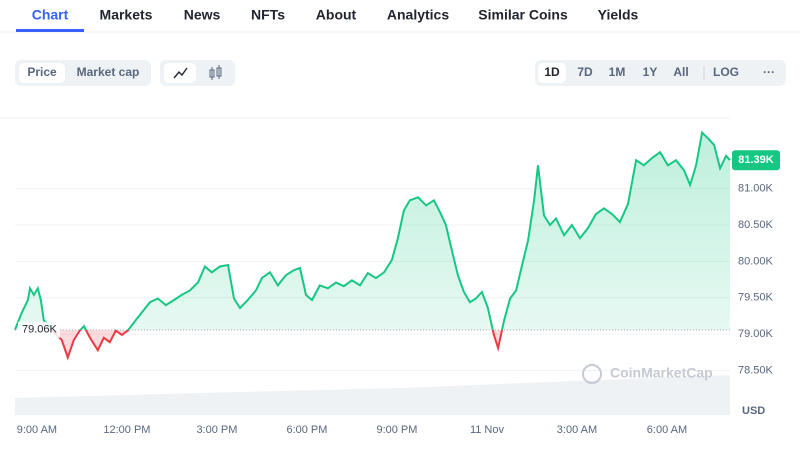 The image size is (800, 460). I want to click on watermark: CoinMarketCap, so click(661, 373).